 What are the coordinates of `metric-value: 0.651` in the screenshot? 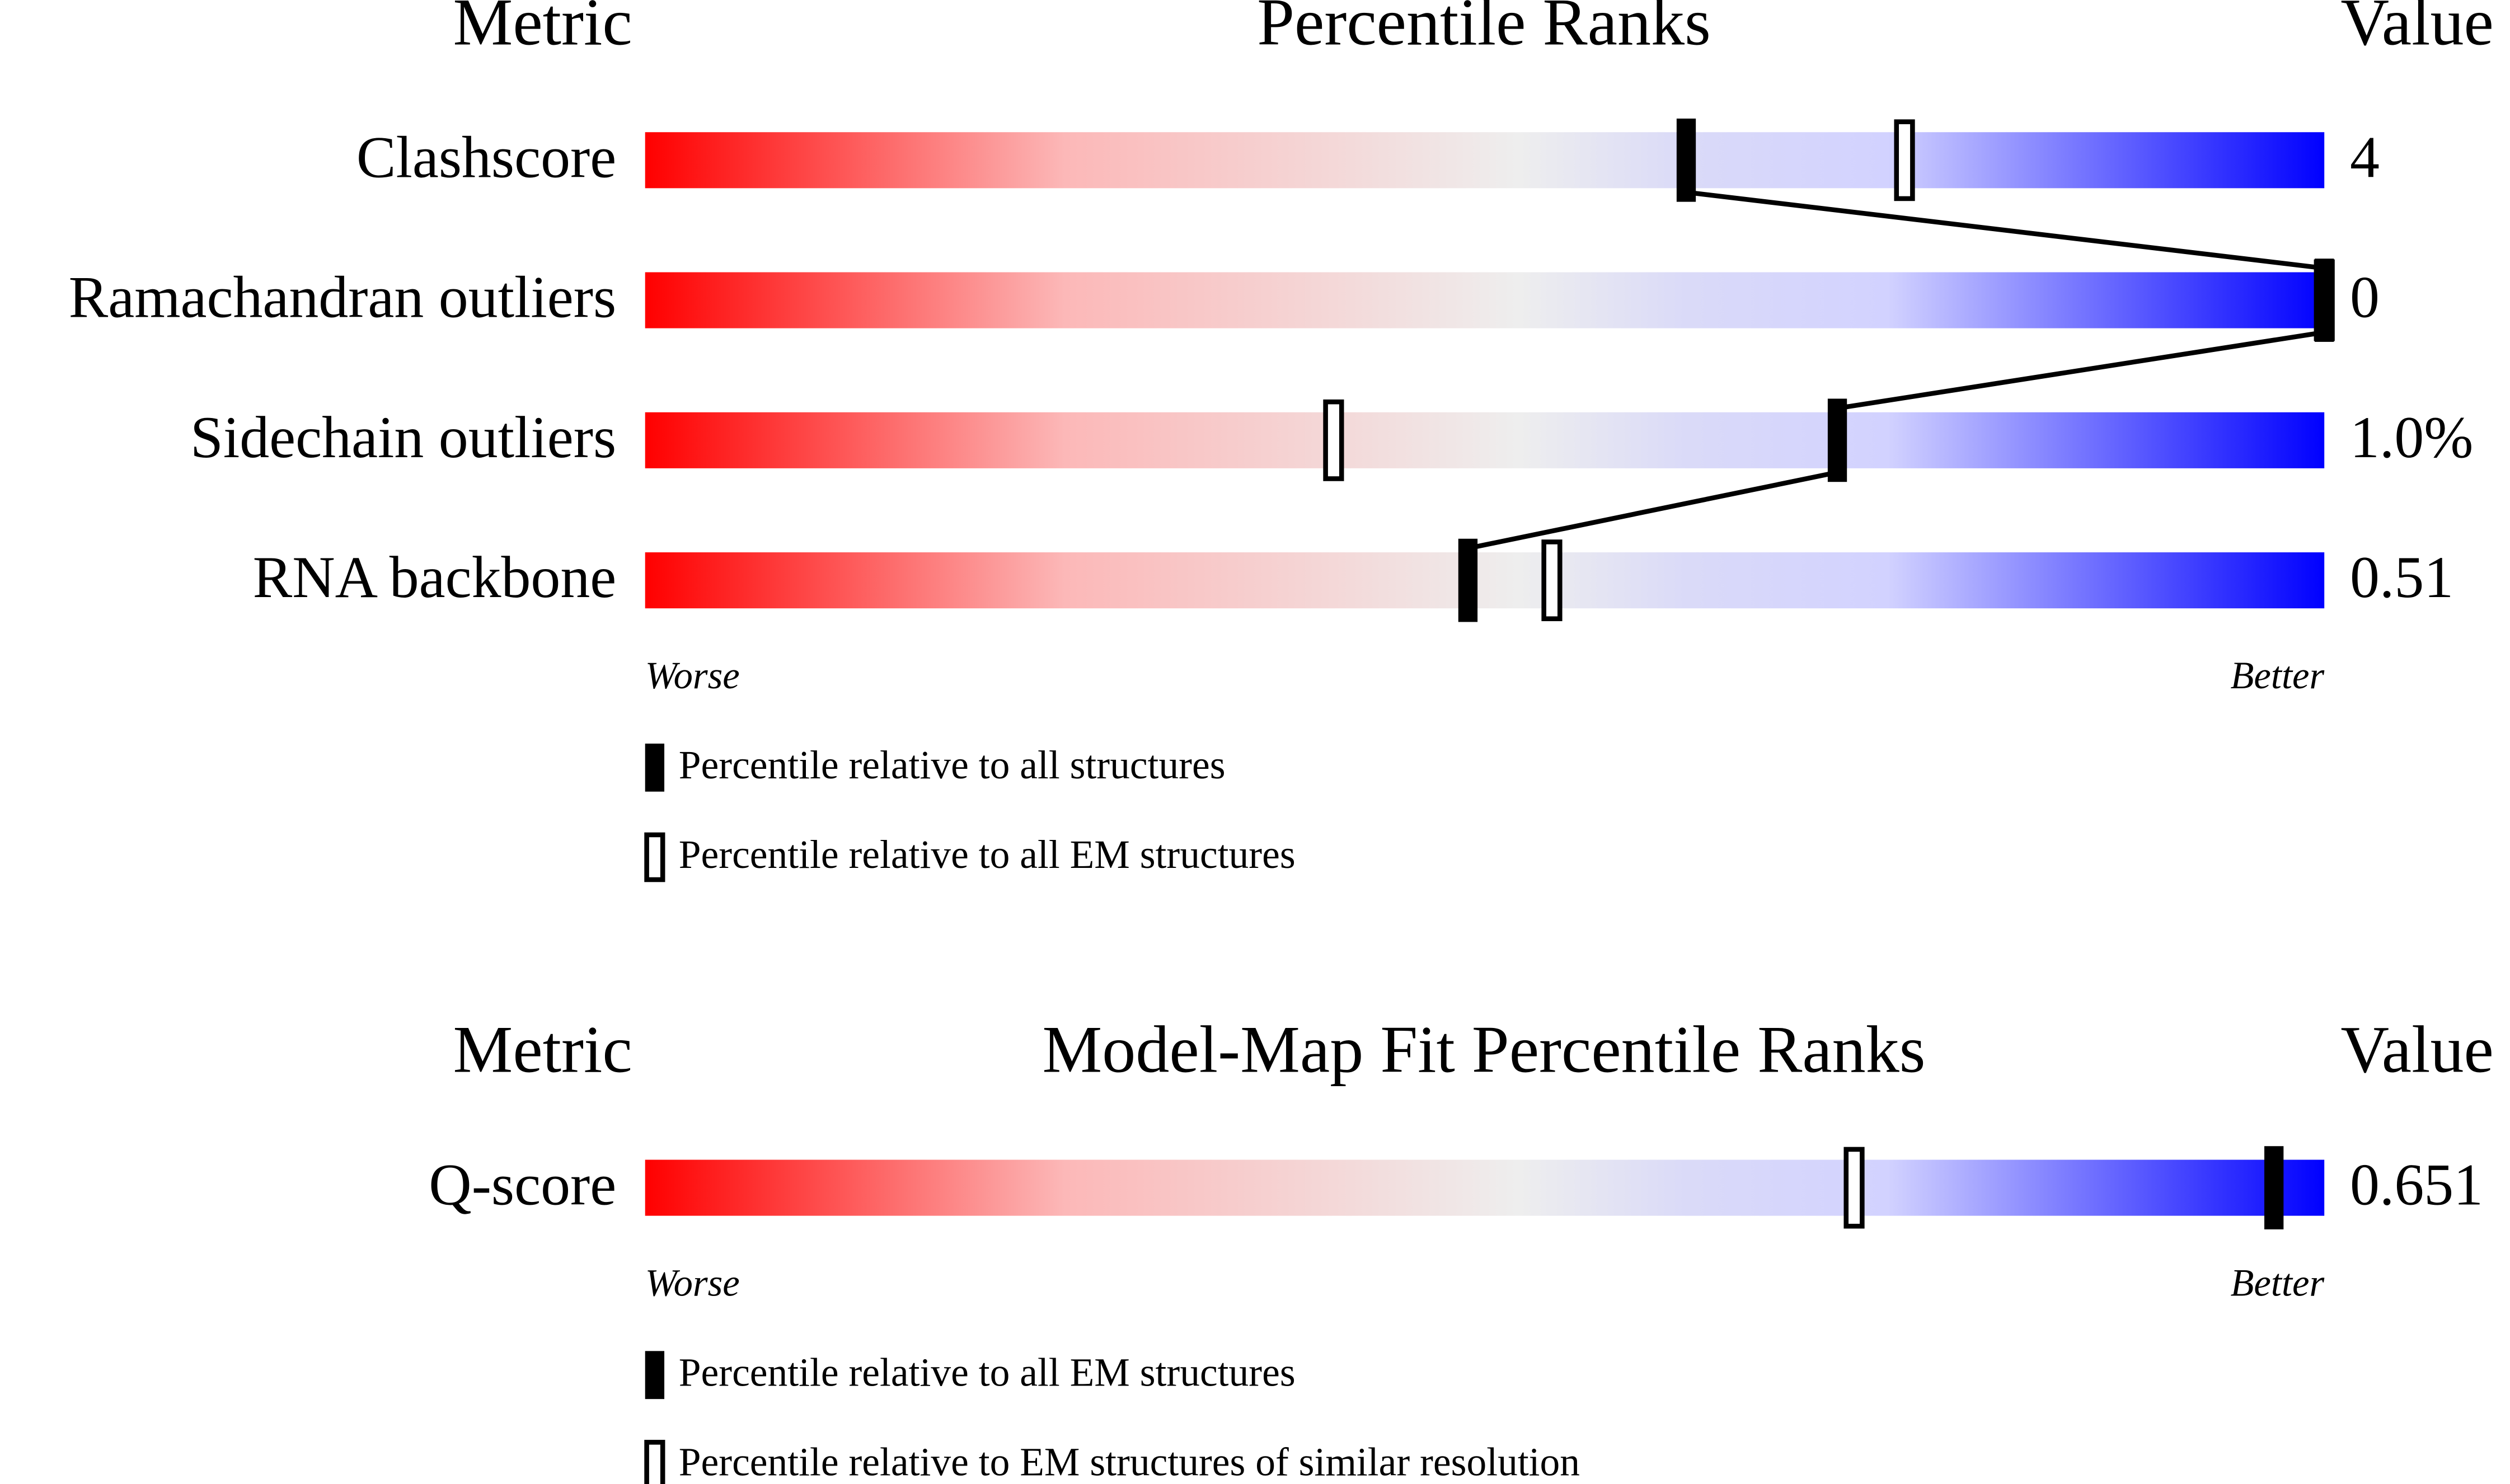 It's located at (2416, 1185).